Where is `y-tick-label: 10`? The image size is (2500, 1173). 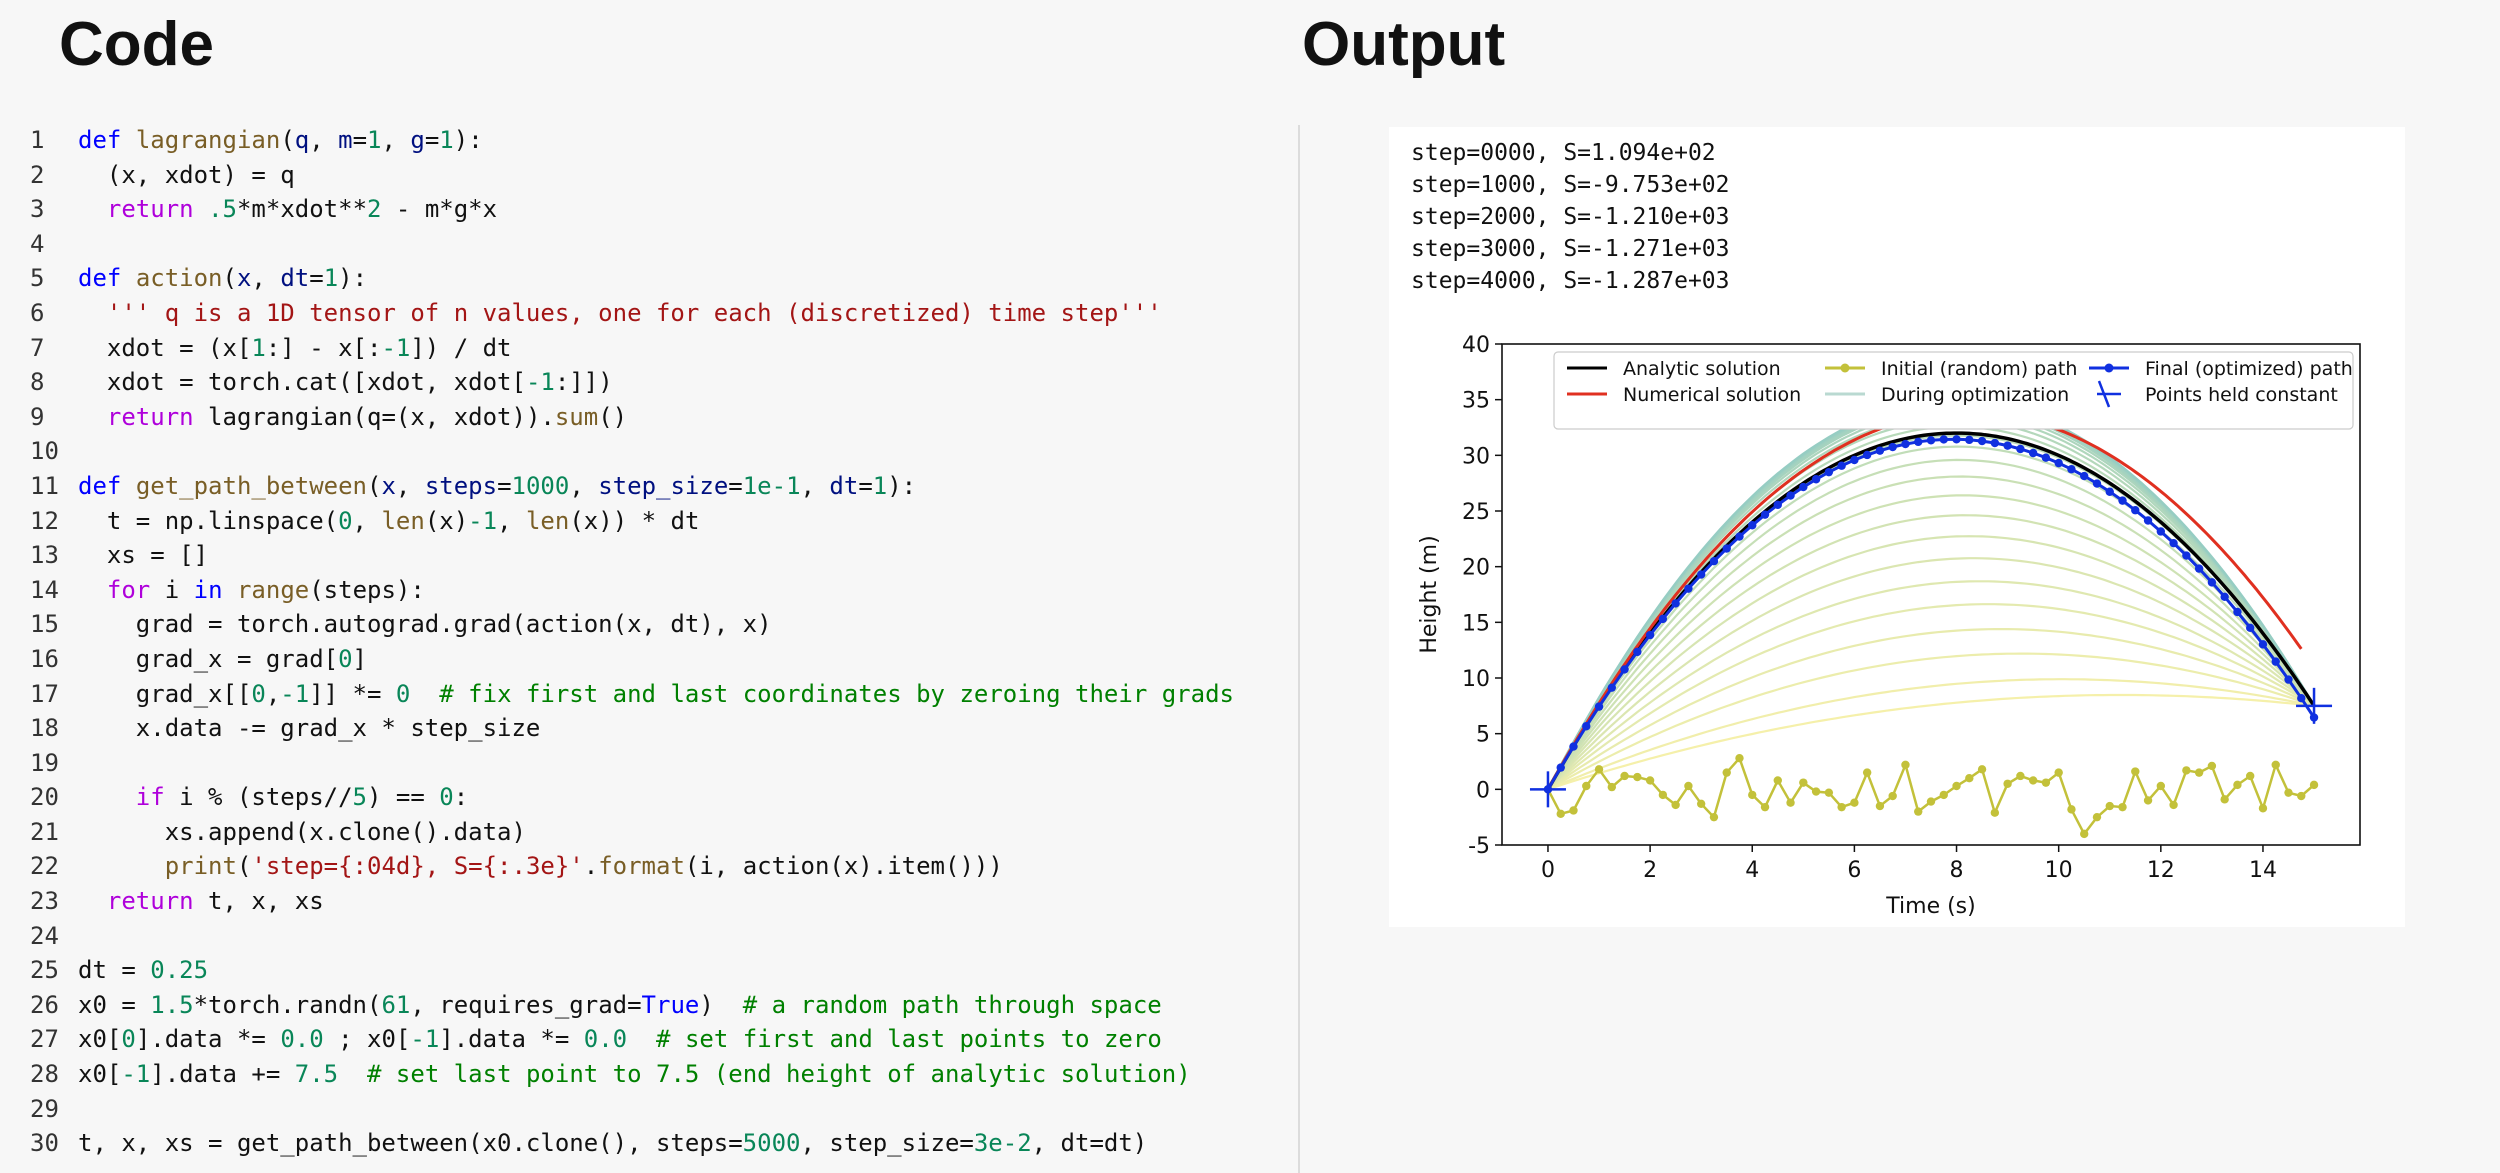 y-tick-label: 10 is located at coordinates (1476, 679).